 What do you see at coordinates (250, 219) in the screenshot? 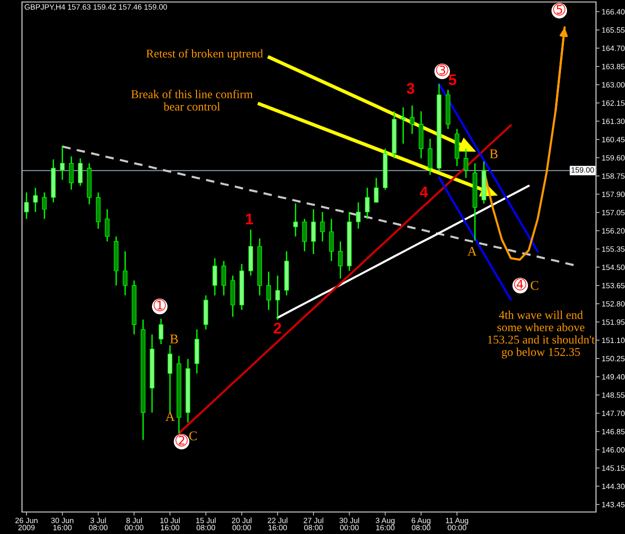
I see `annotation: 1` at bounding box center [250, 219].